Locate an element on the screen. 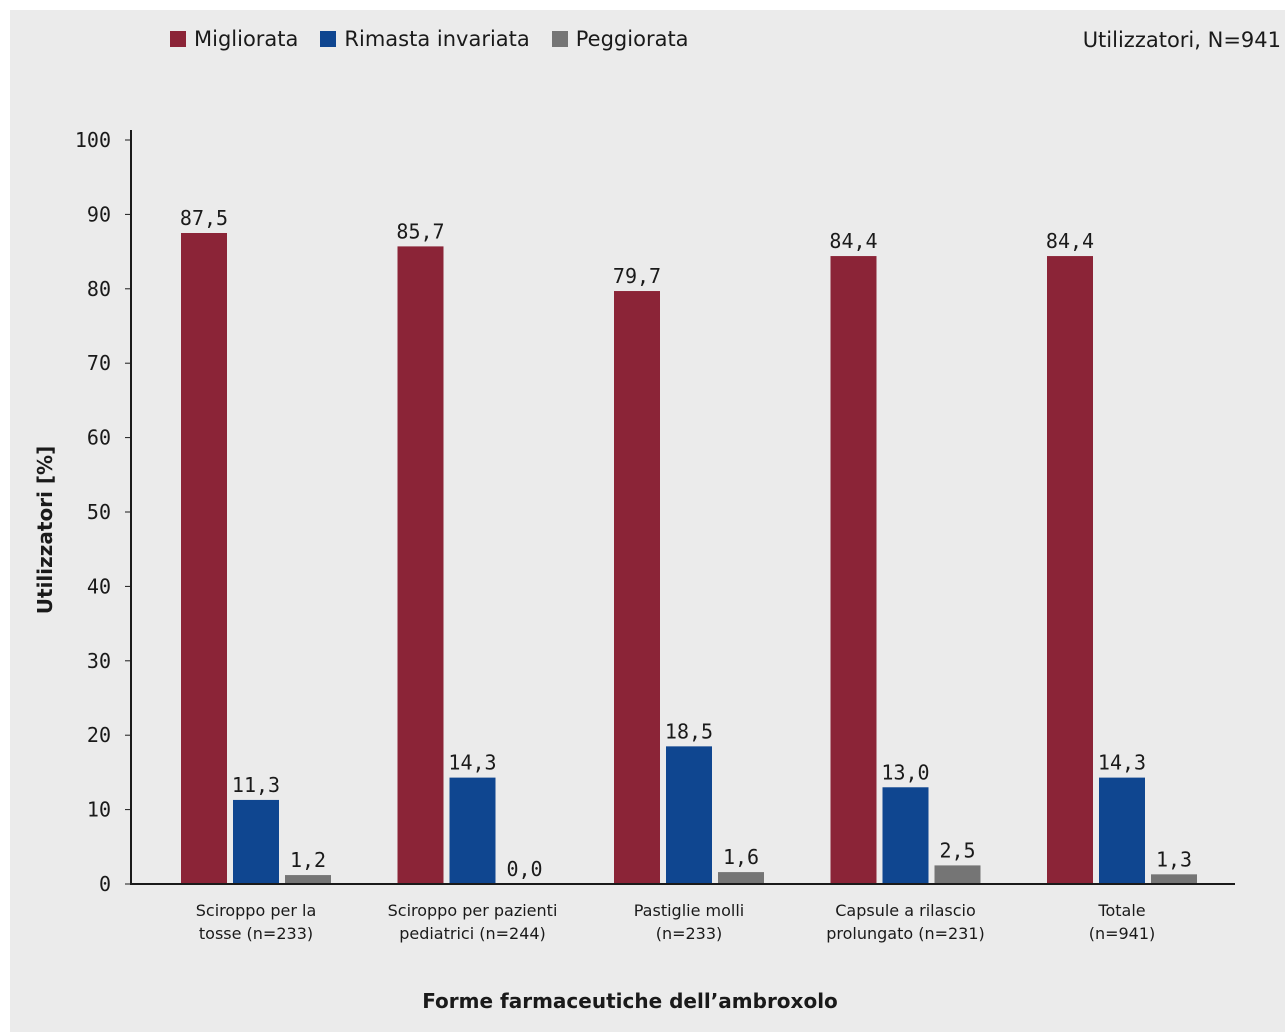 This screenshot has width=1285, height=1032. category-label: prolungato (n=231) is located at coordinates (905, 933).